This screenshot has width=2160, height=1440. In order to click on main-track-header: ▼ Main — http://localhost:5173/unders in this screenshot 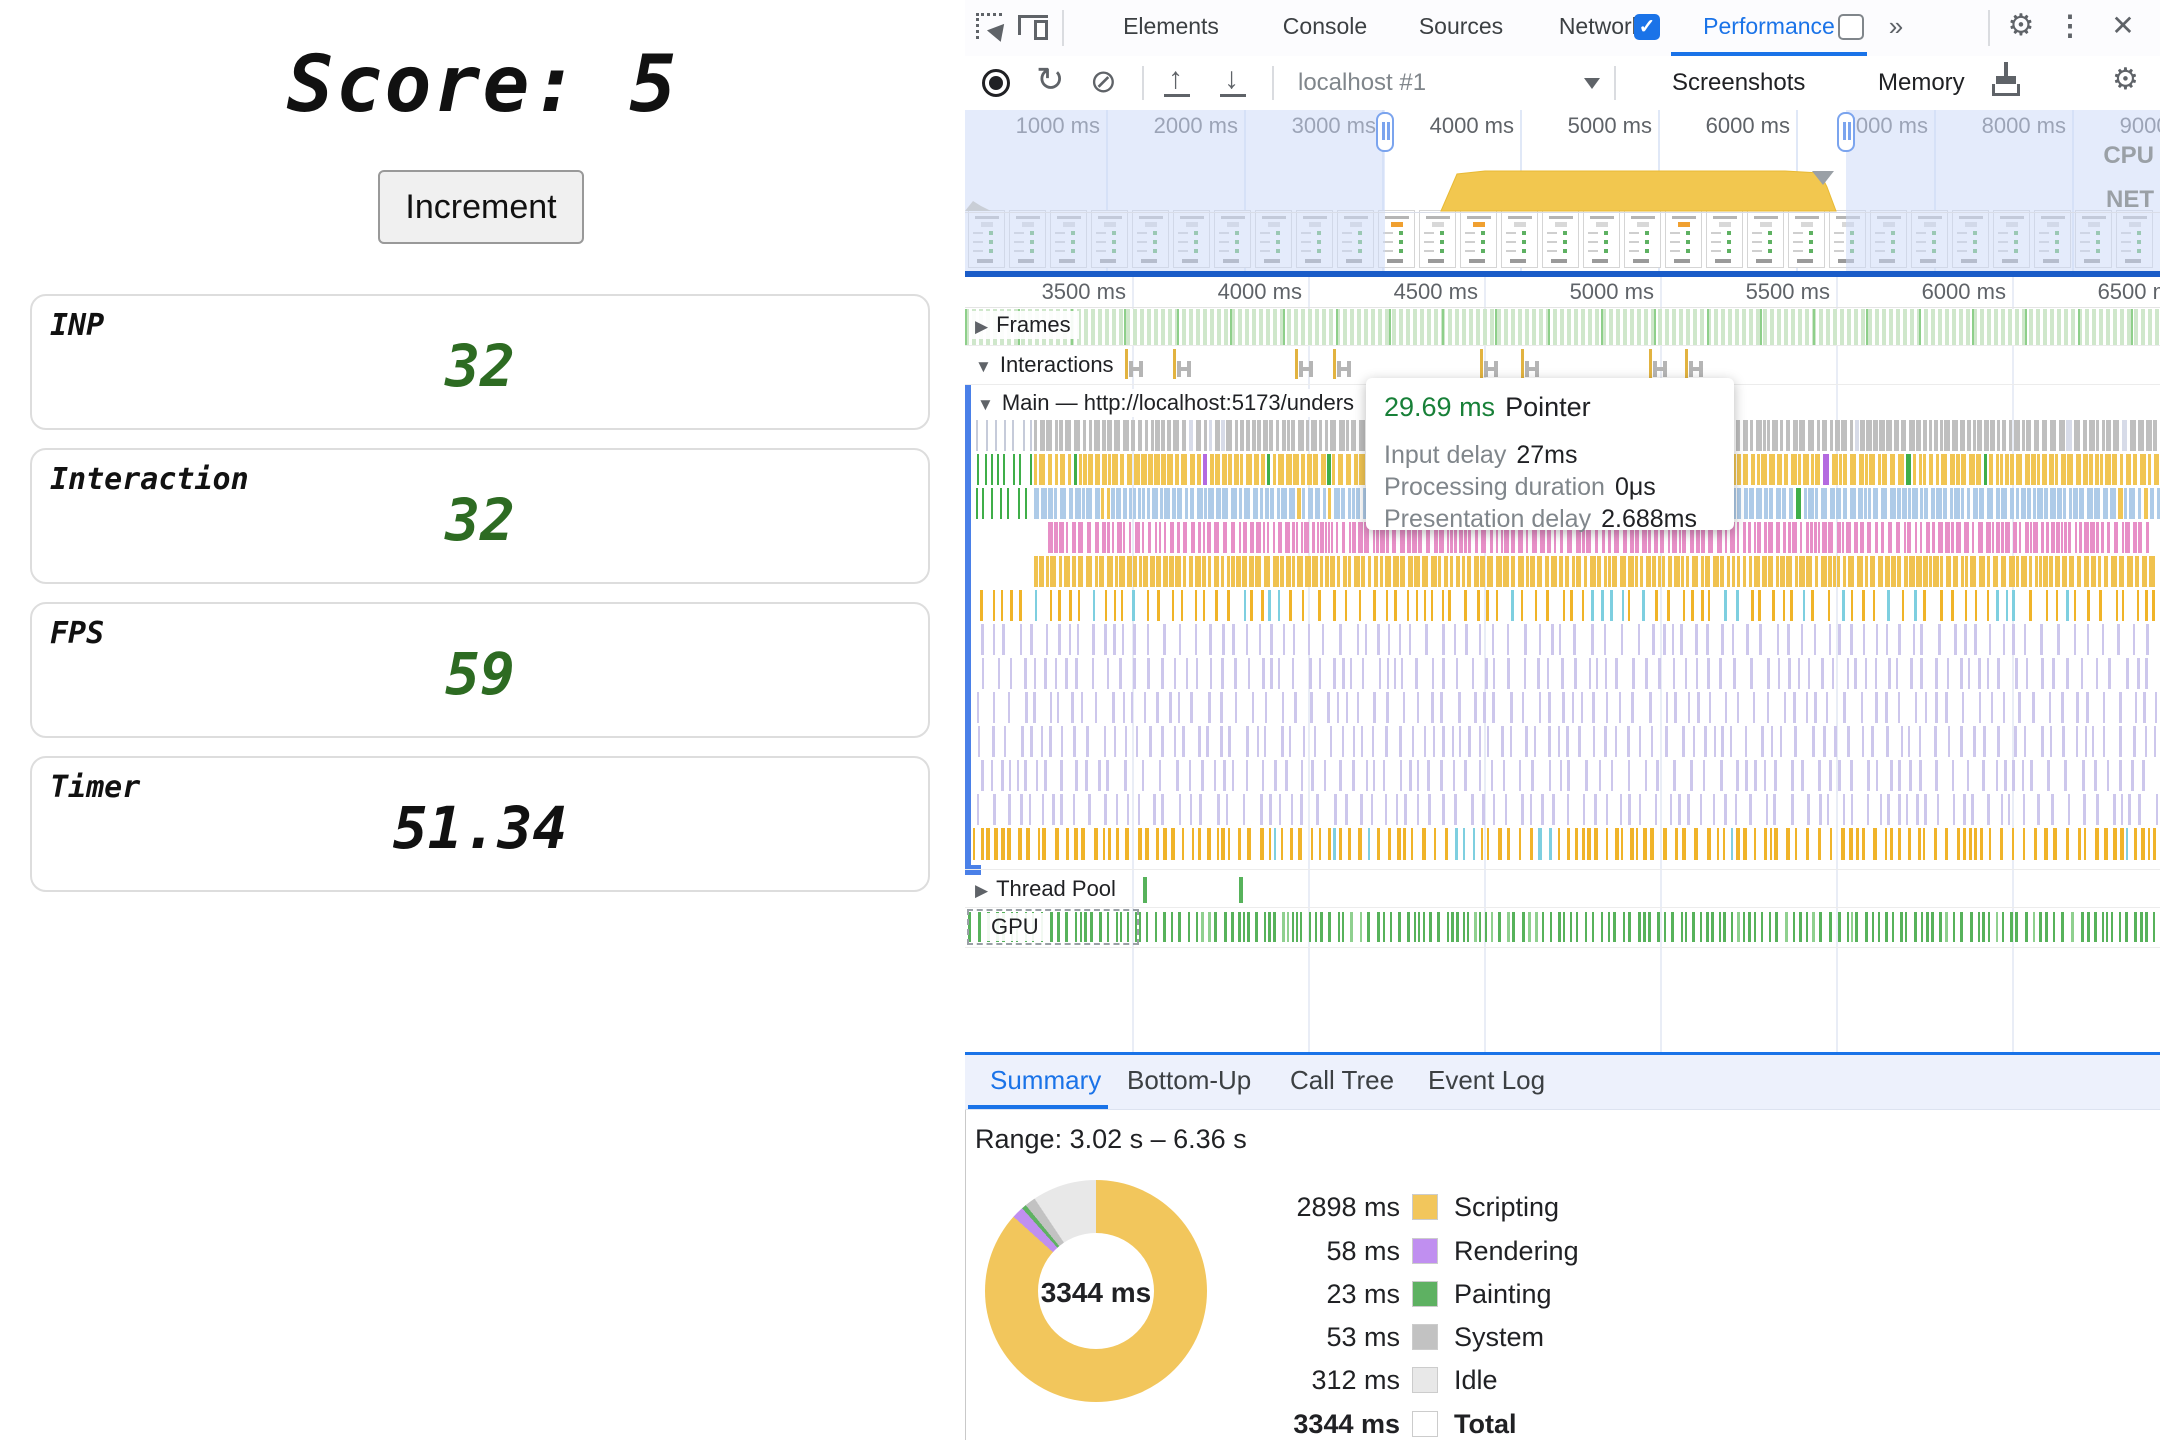, I will do `click(1168, 403)`.